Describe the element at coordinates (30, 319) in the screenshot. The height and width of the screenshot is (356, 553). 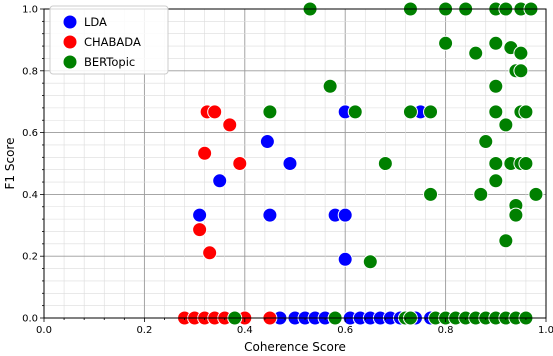
I see `y-tick-label: 0.0` at that location.